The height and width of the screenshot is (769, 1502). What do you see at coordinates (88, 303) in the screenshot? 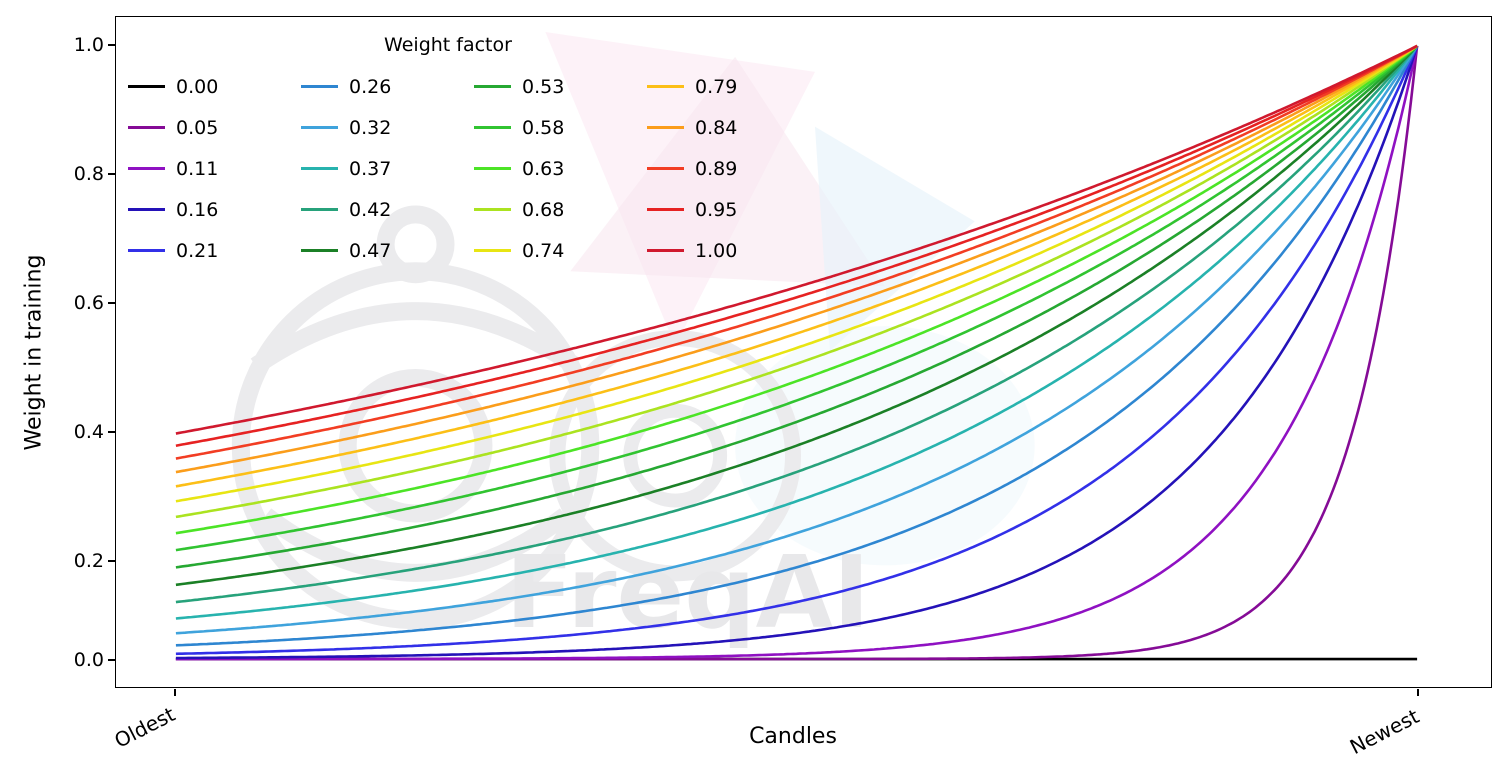
I see `y-tick-label: 0.6` at bounding box center [88, 303].